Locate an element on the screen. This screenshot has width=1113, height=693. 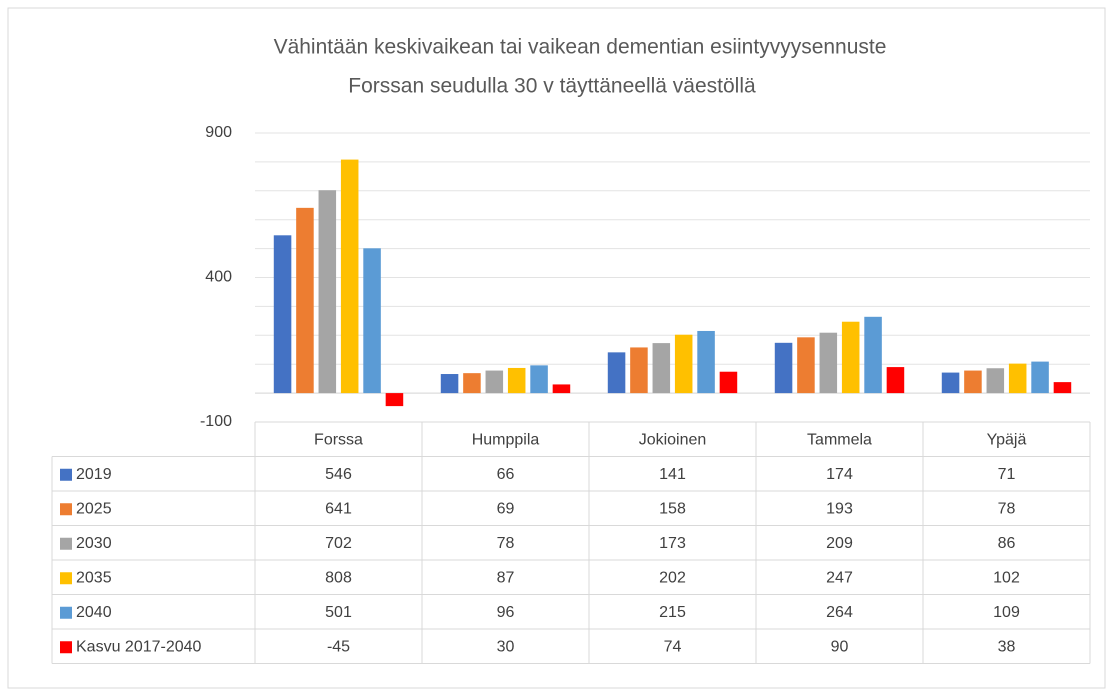
y-tick-label: 900 is located at coordinates (218, 132).